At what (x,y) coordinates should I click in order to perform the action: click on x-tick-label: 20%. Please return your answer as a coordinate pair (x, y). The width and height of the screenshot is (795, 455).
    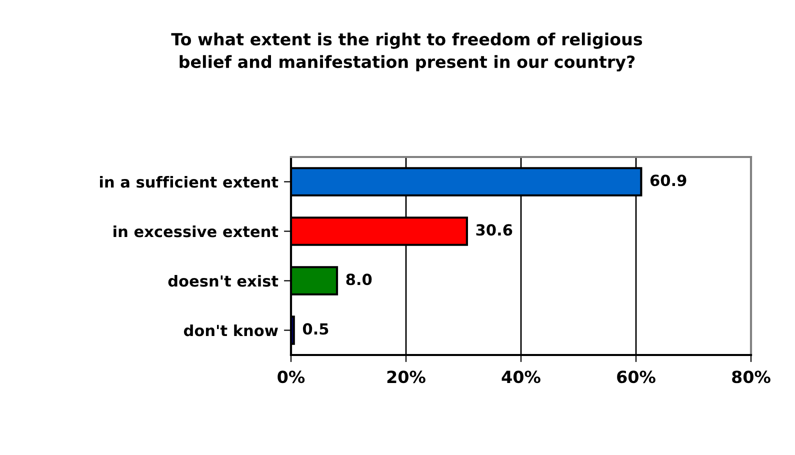
    Looking at the image, I should click on (406, 377).